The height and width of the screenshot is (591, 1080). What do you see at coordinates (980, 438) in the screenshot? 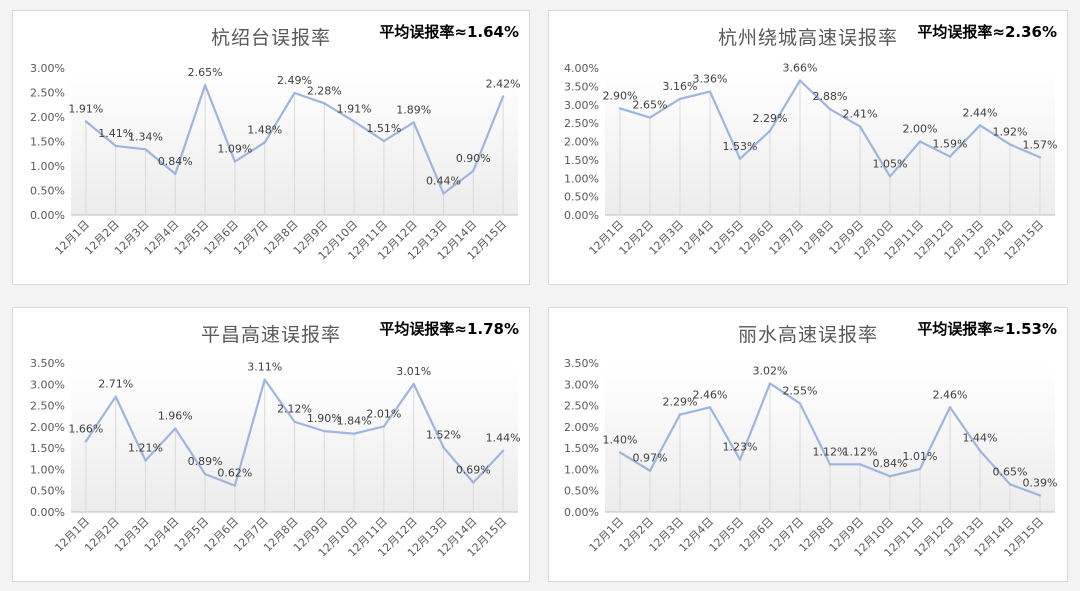
I see `data-label: 1.44%` at bounding box center [980, 438].